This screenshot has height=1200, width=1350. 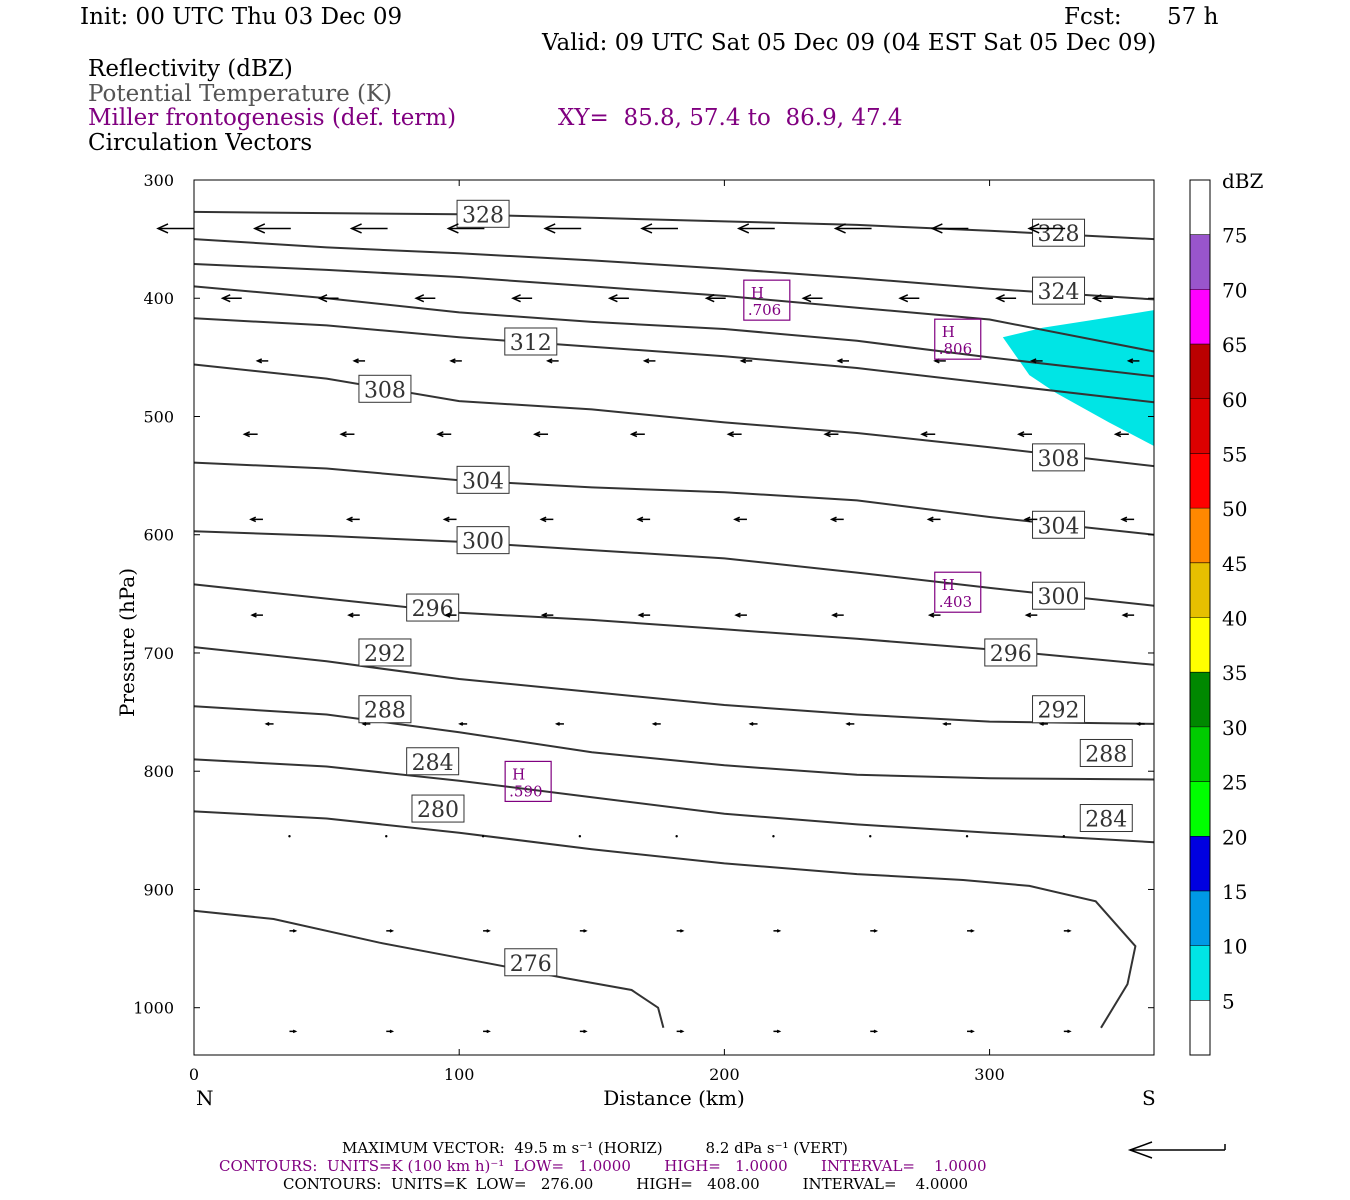 I want to click on contour-label-text: 292, so click(x=1059, y=711).